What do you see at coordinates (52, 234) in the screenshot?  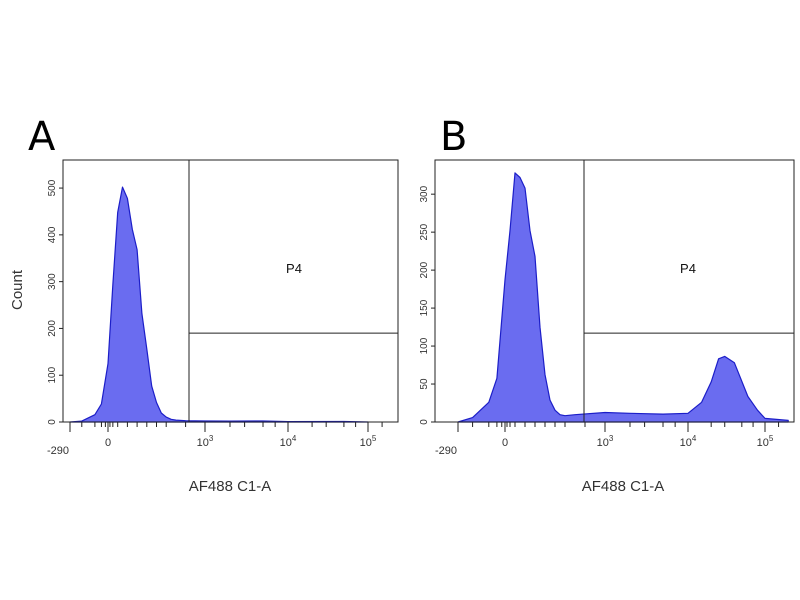 I see `y-tick-label: 400` at bounding box center [52, 234].